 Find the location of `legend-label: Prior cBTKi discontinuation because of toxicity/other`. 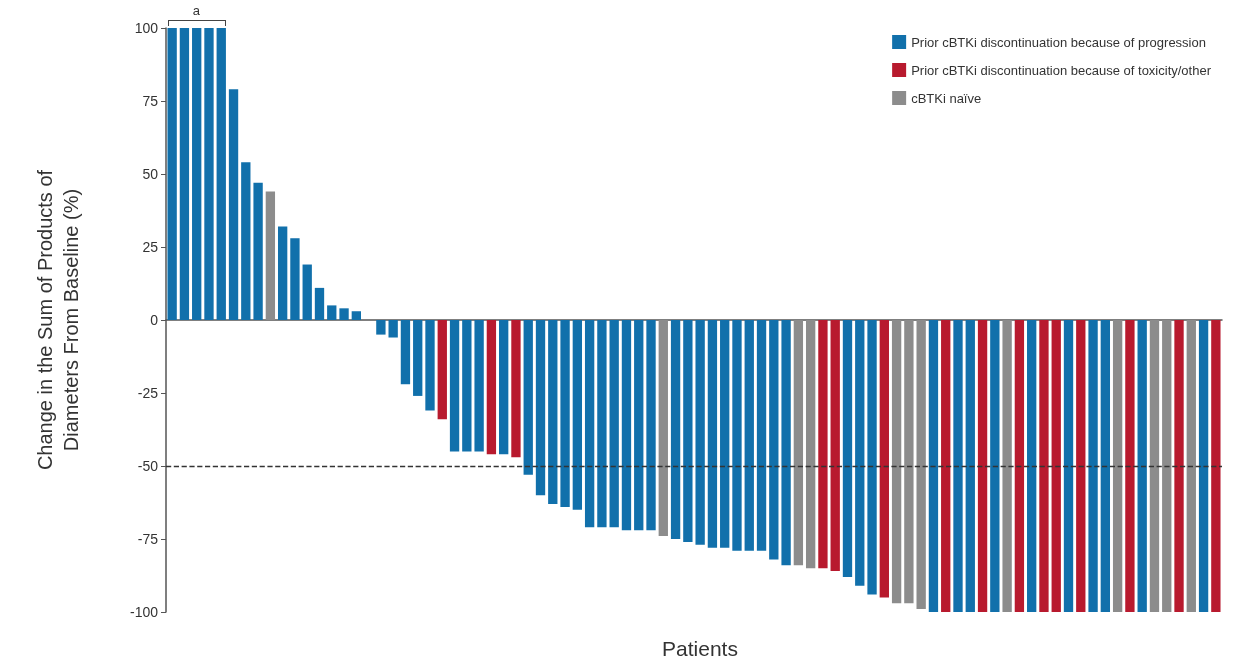

legend-label: Prior cBTKi discontinuation because of toxicity/other is located at coordinates (1061, 70).